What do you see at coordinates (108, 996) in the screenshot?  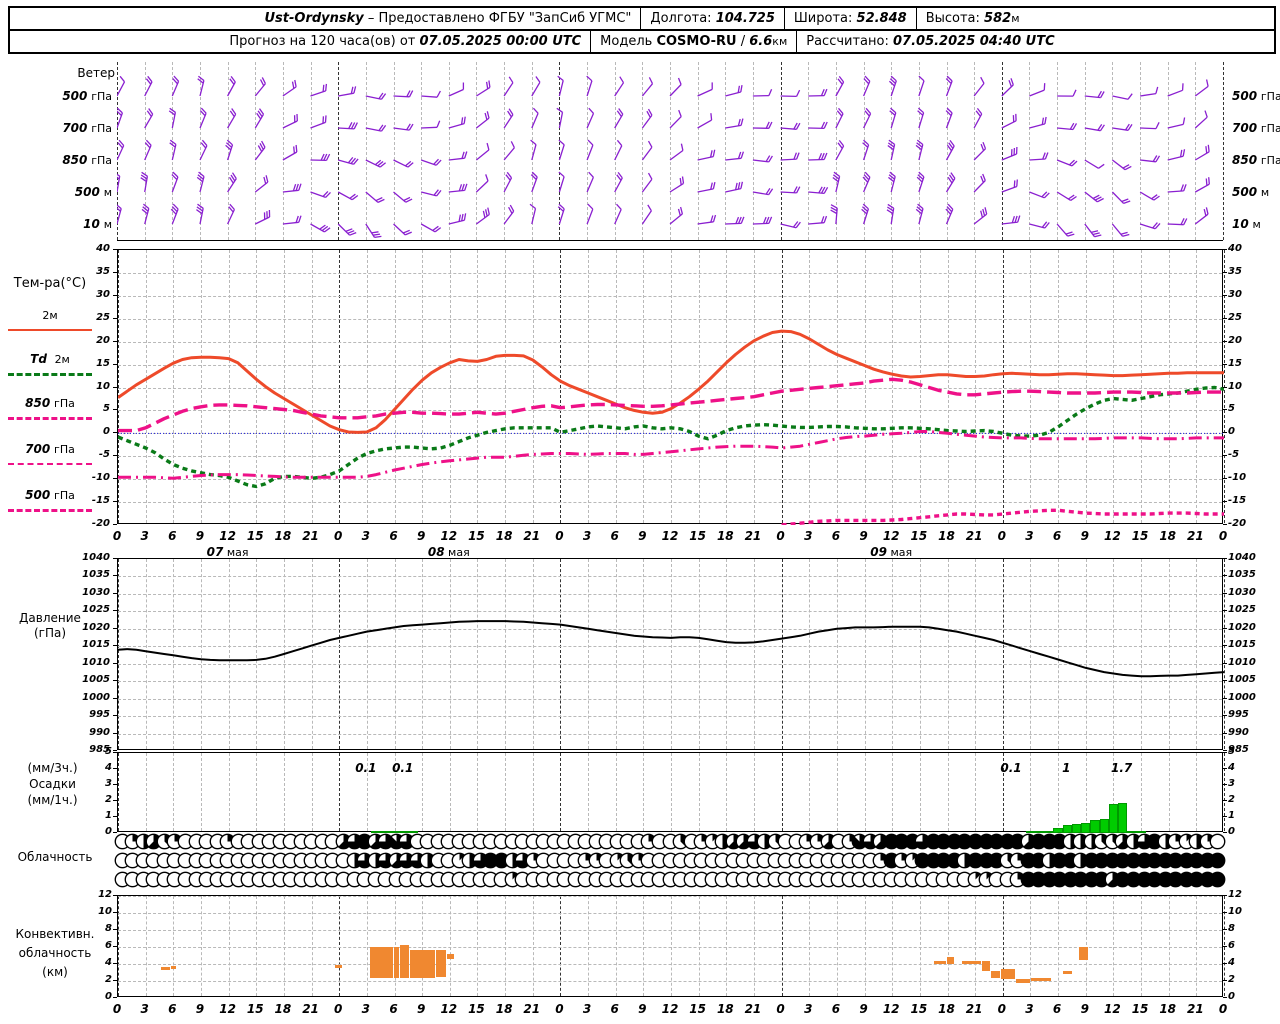 I see `convective-tick-left: 0` at bounding box center [108, 996].